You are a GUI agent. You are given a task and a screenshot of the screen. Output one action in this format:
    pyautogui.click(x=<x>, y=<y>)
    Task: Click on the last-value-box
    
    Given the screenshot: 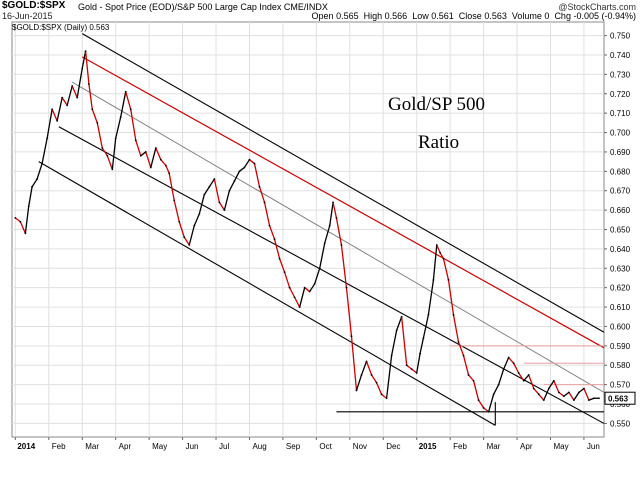 What is the action you would take?
    pyautogui.click(x=620, y=398)
    